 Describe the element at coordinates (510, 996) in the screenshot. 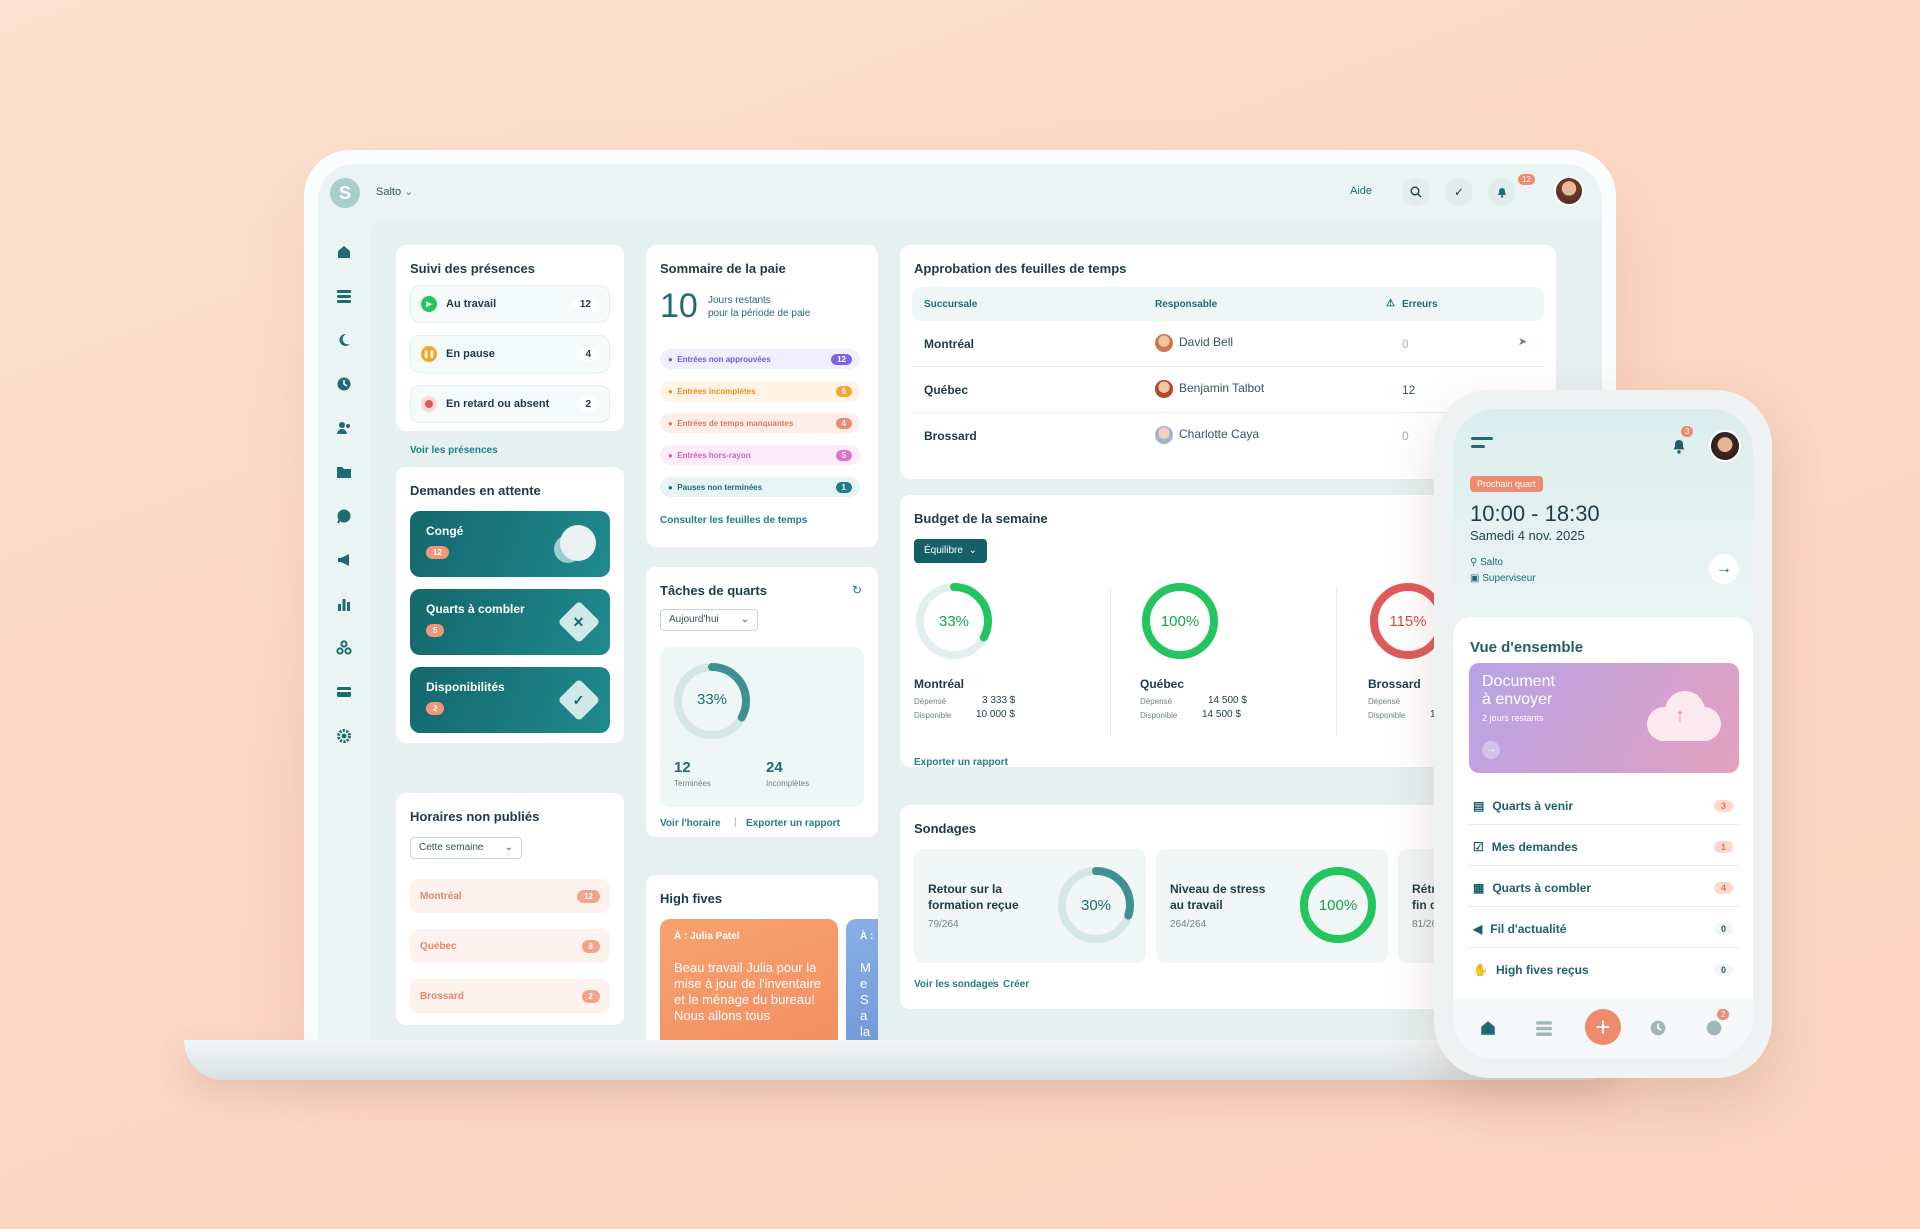

I see `unpublished-row: Brossard 2` at that location.